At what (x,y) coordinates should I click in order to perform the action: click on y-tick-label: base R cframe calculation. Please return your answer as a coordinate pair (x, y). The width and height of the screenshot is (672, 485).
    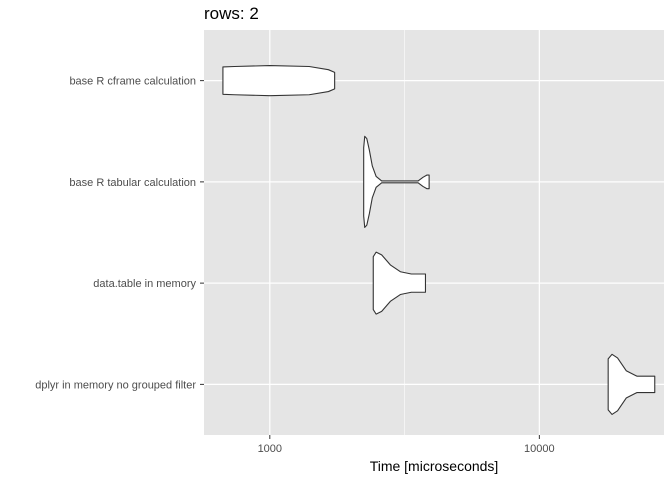
    Looking at the image, I should click on (132, 82).